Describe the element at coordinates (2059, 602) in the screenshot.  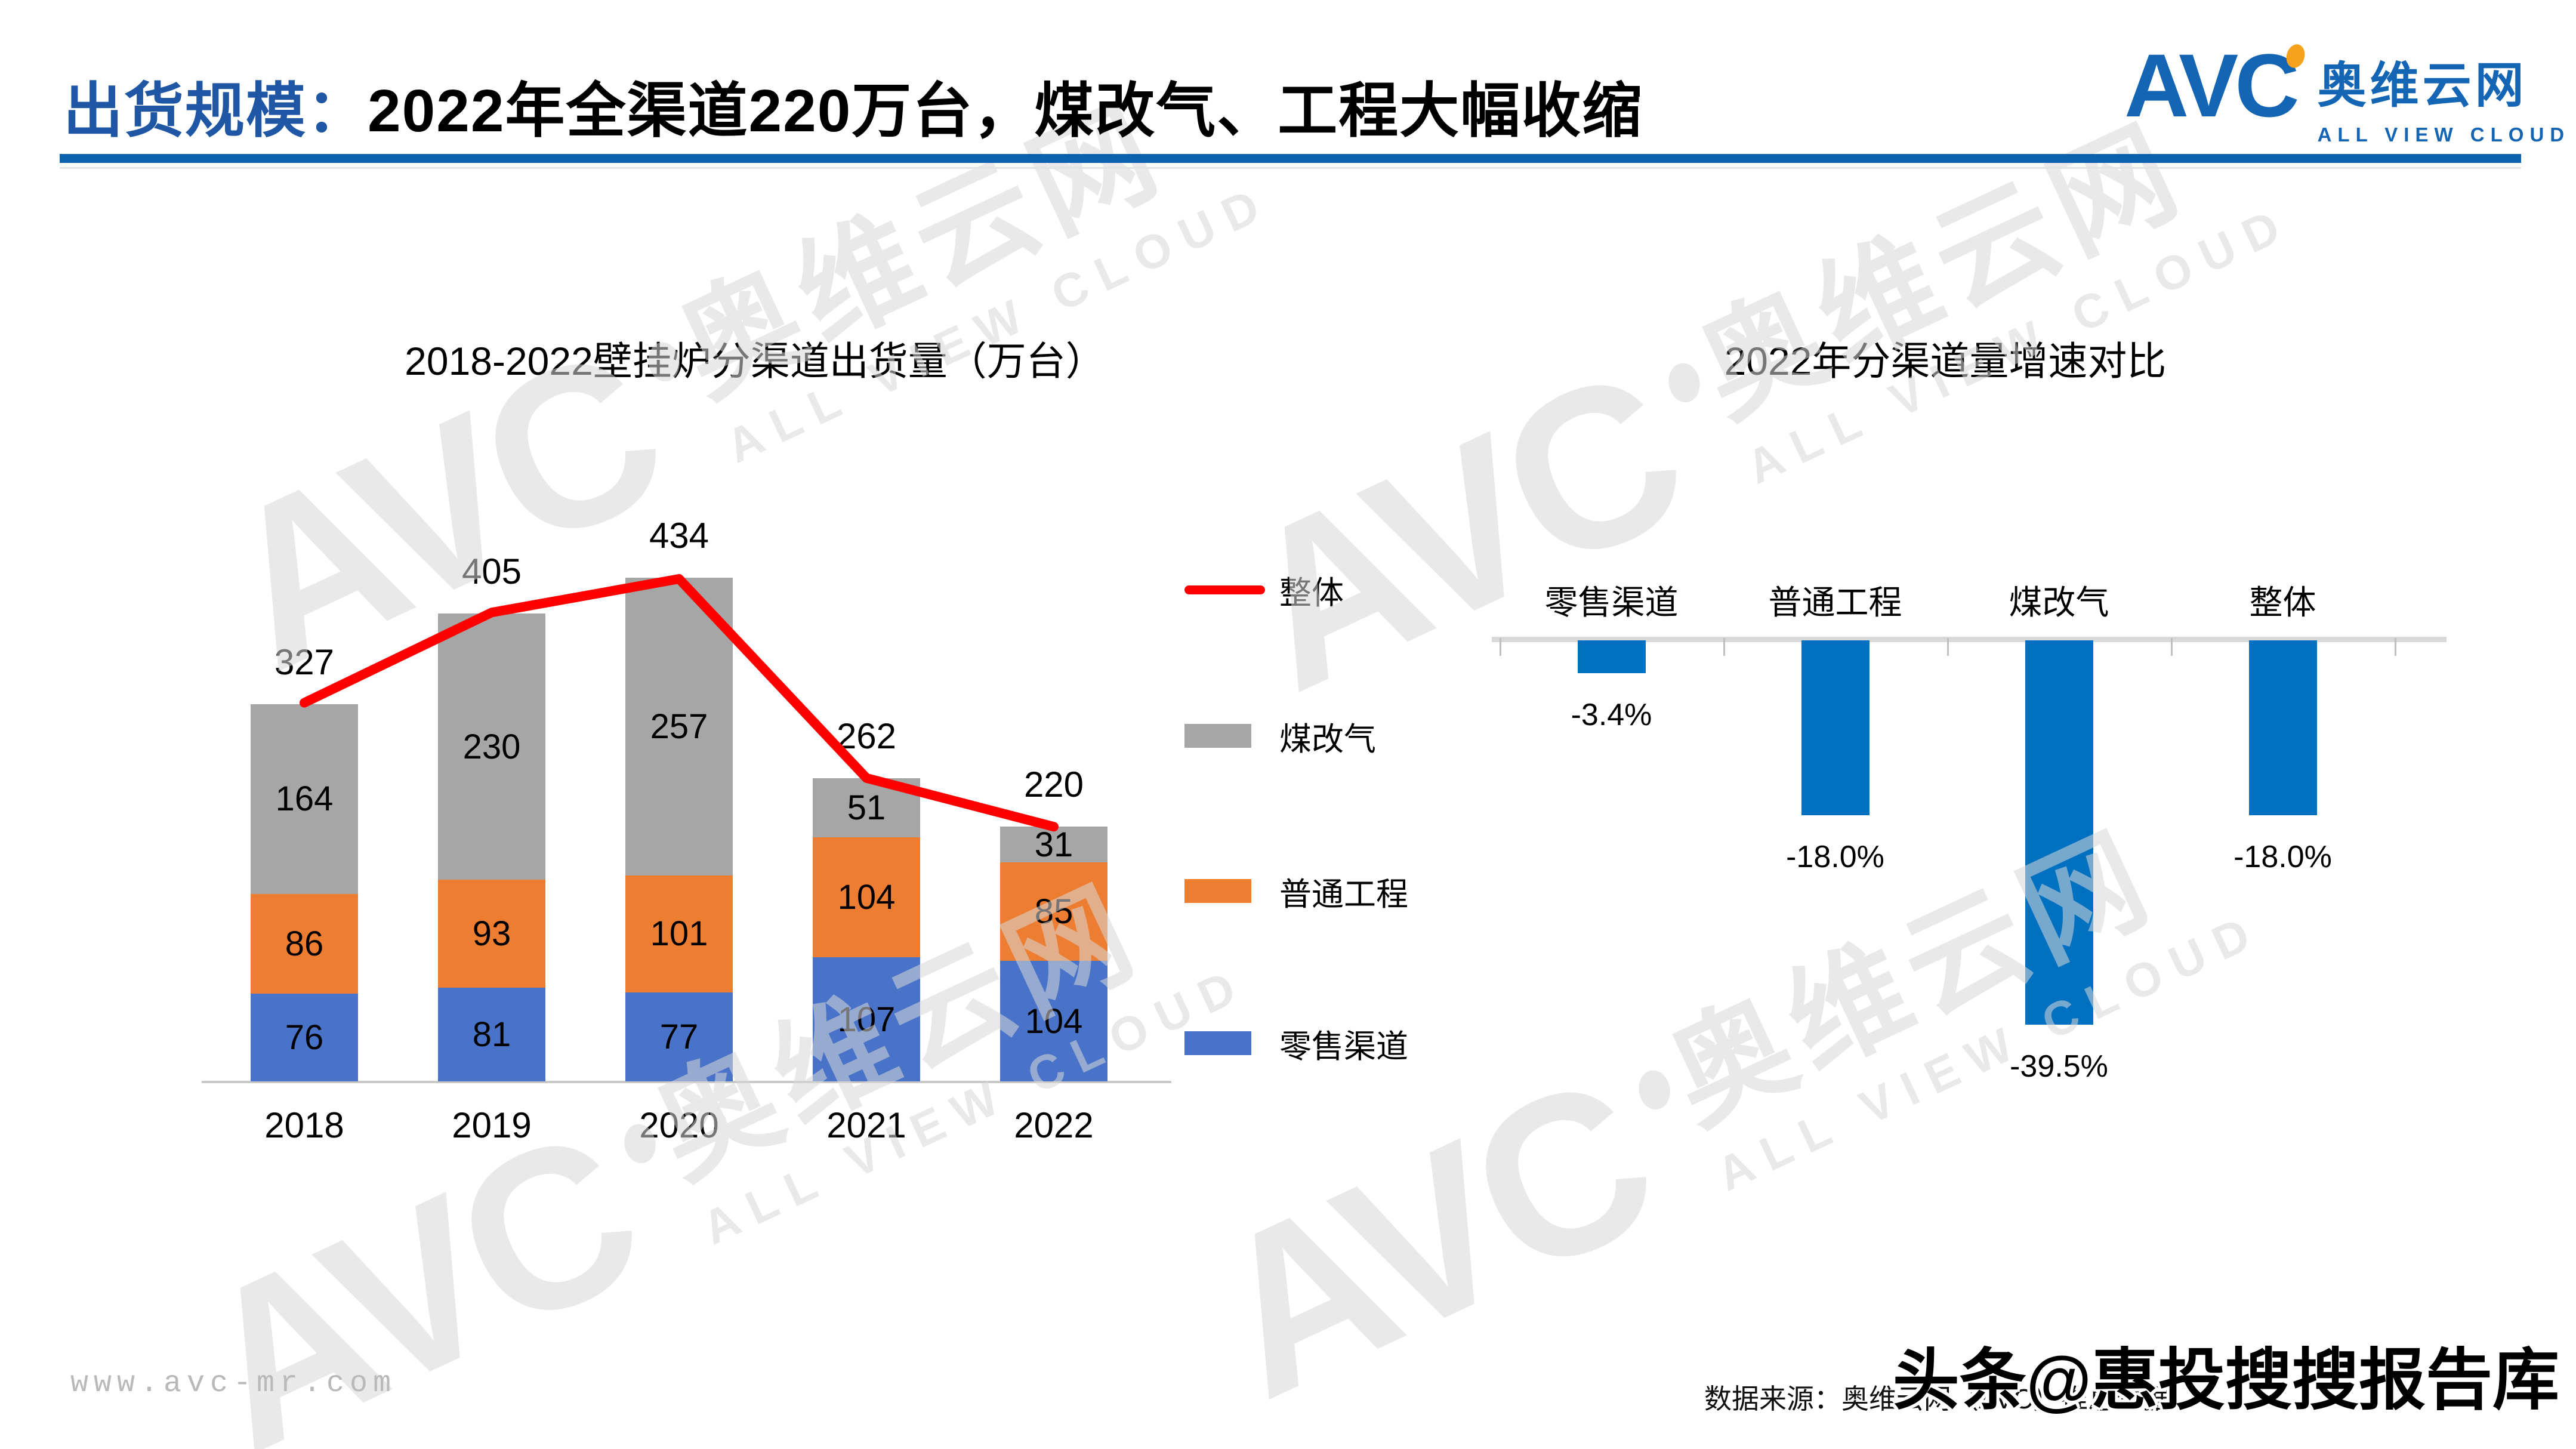
I see `growth-category-label-煤改气: 煤改气` at that location.